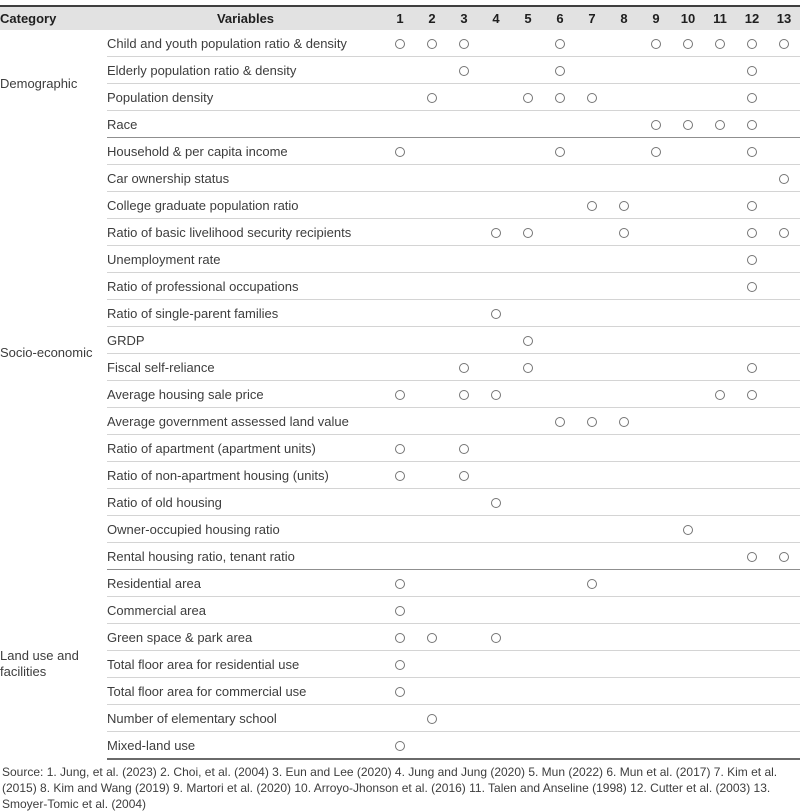 The height and width of the screenshot is (812, 800). I want to click on study-column-header: 2, so click(432, 18).